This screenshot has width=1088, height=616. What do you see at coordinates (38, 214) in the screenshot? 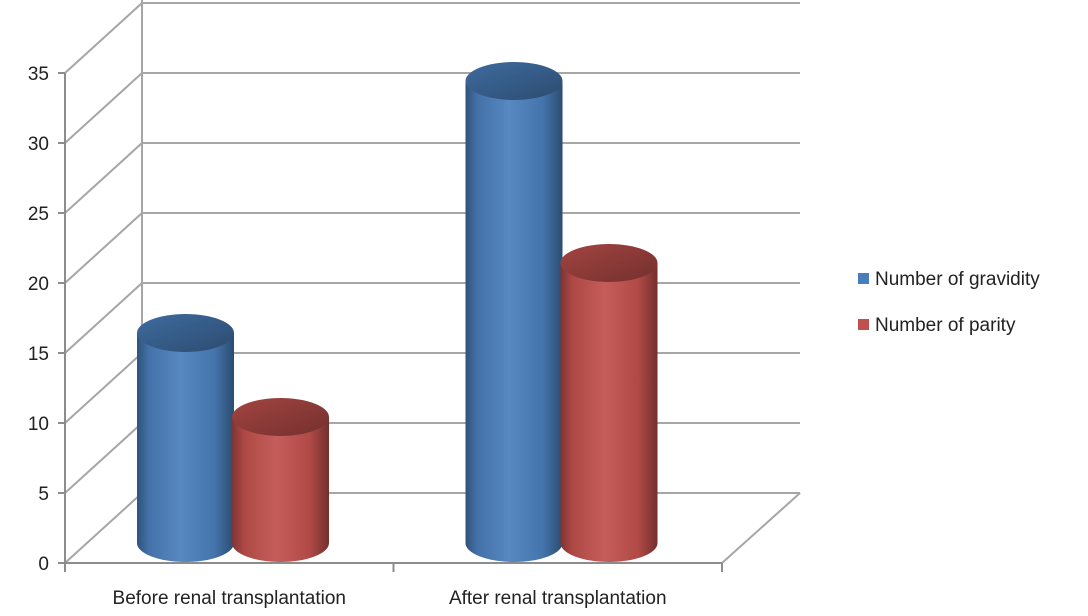
I see `y-tick-label: 25` at bounding box center [38, 214].